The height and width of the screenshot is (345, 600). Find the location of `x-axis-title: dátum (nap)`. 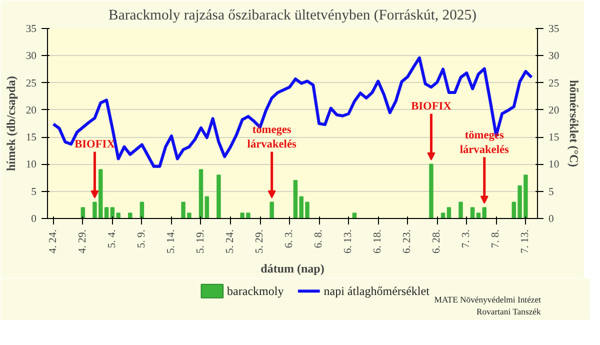

x-axis-title: dátum (nap) is located at coordinates (292, 268).